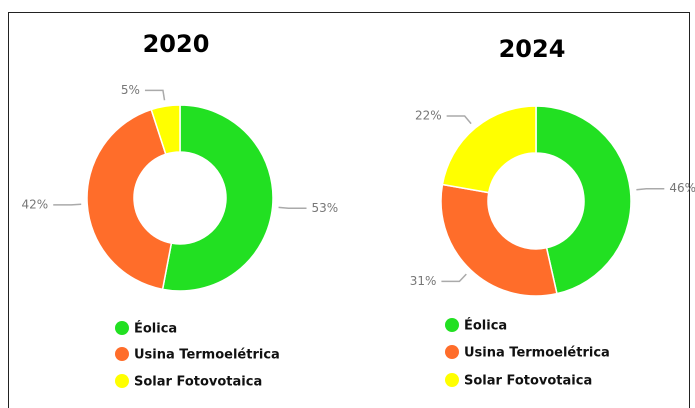 This screenshot has width=695, height=408. I want to click on chart-title: 2024, so click(532, 49).